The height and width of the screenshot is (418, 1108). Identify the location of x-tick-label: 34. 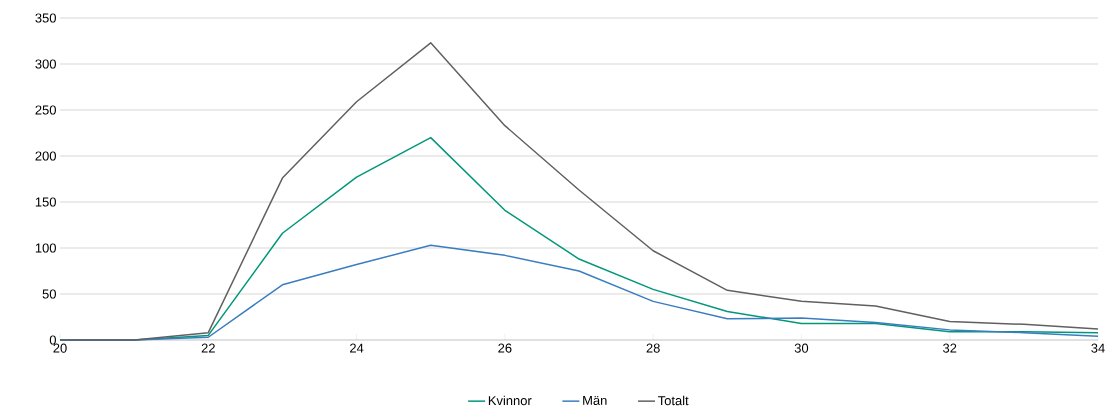
(1098, 348).